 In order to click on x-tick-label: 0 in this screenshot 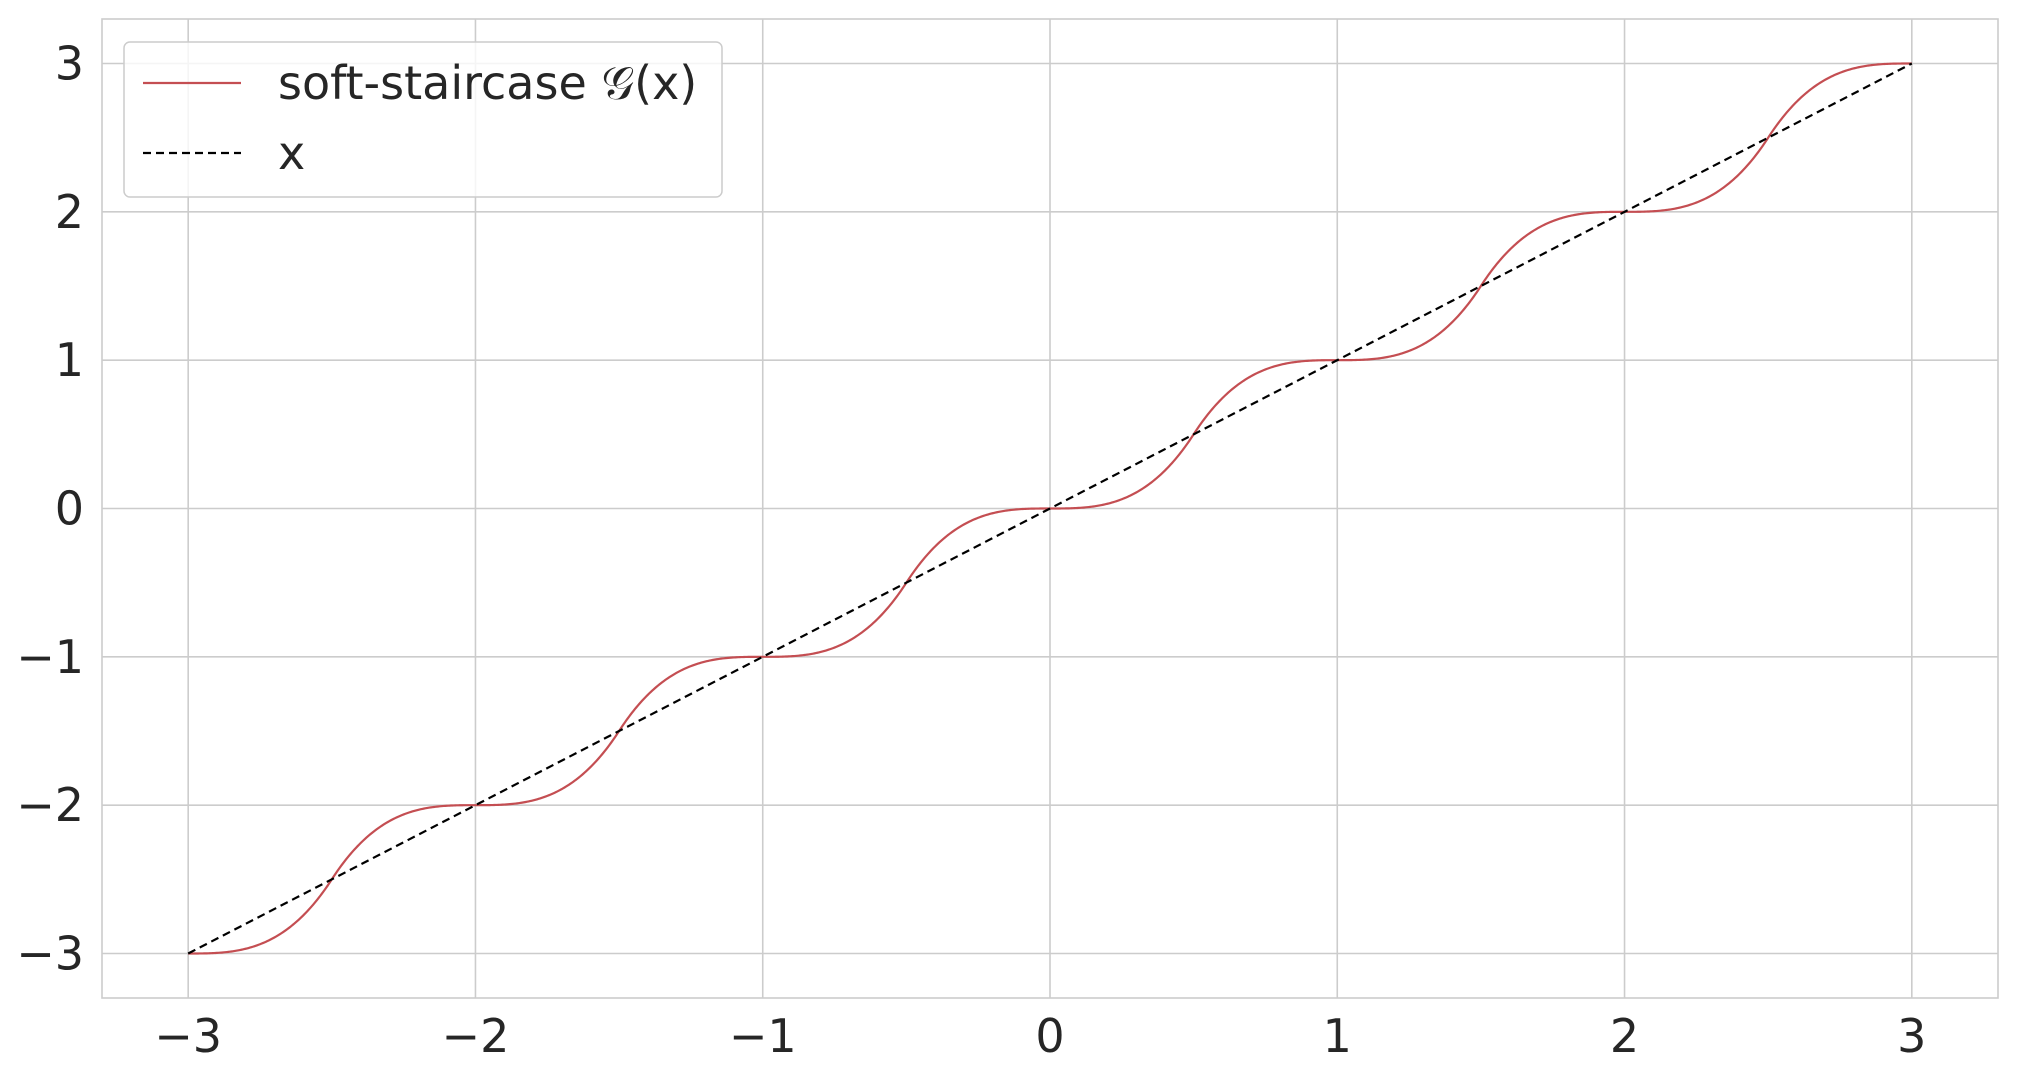, I will do `click(1049, 1036)`.